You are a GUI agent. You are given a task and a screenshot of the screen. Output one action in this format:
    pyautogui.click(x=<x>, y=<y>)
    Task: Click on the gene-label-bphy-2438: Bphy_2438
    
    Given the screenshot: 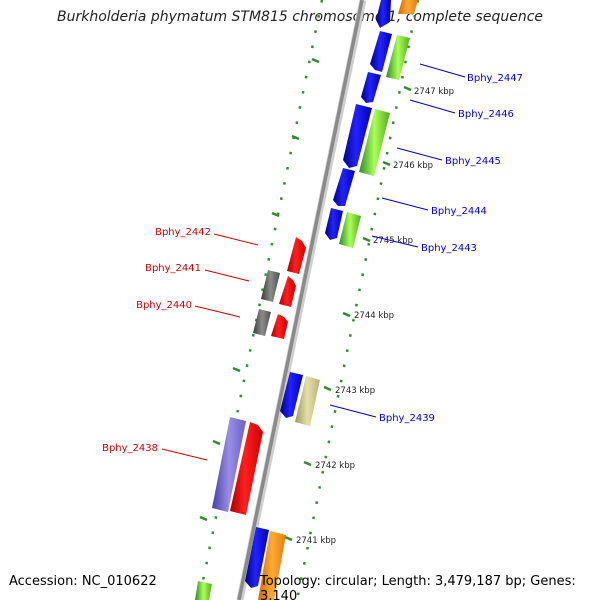 What is the action you would take?
    pyautogui.click(x=130, y=448)
    